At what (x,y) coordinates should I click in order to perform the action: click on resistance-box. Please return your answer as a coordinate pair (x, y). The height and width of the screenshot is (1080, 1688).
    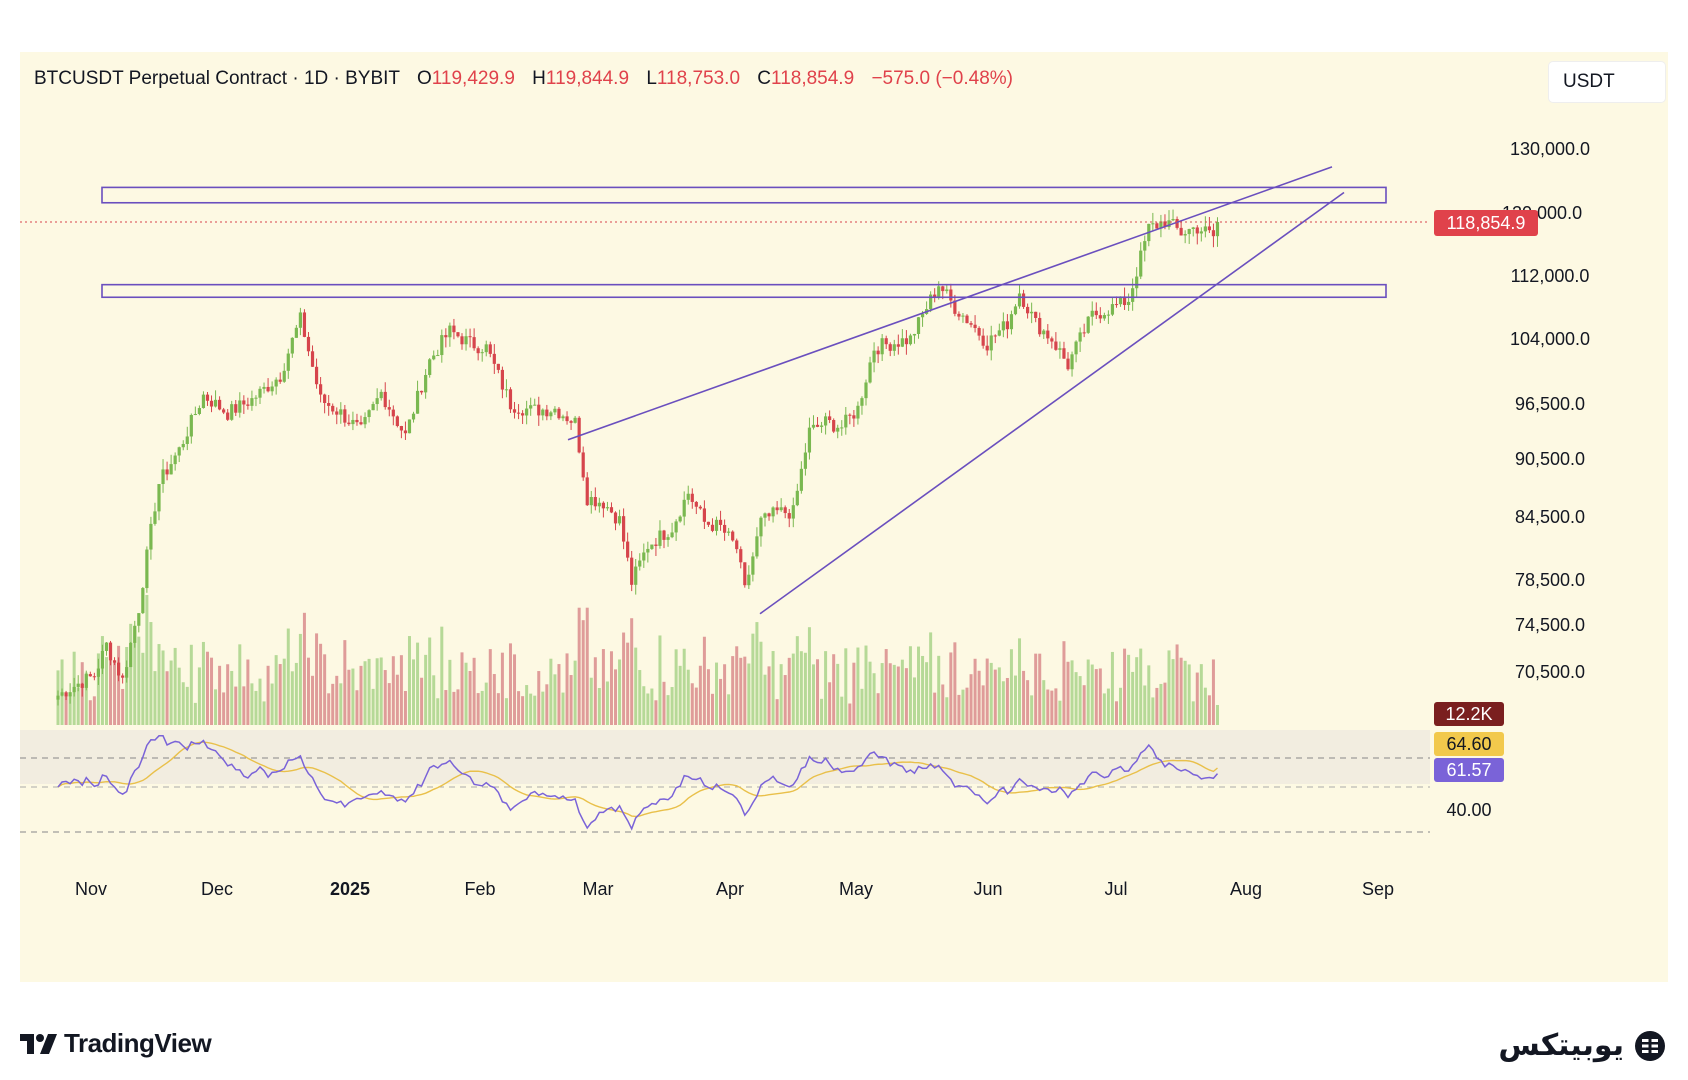
    Looking at the image, I should click on (744, 195).